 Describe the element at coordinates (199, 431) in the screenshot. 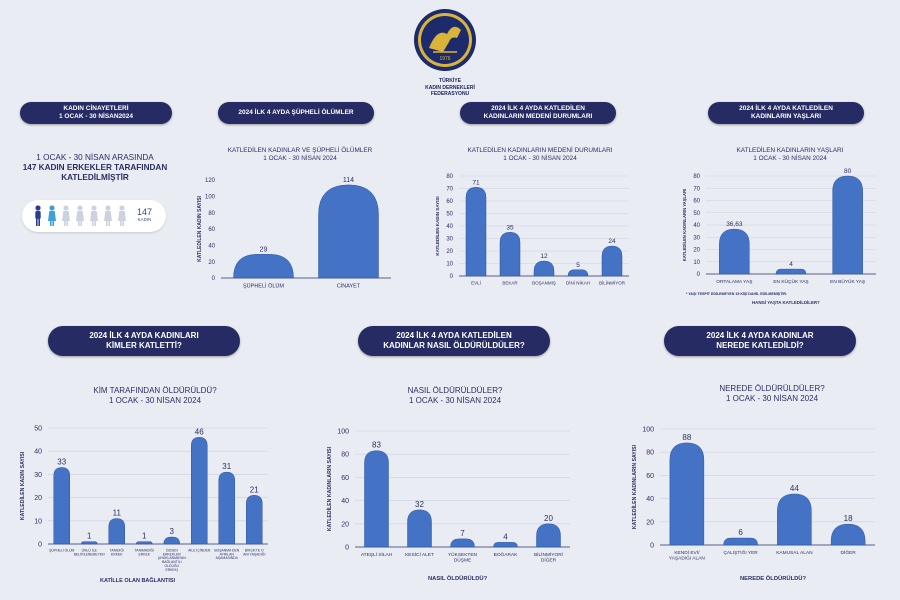

I see `bar-value-label: 46` at that location.